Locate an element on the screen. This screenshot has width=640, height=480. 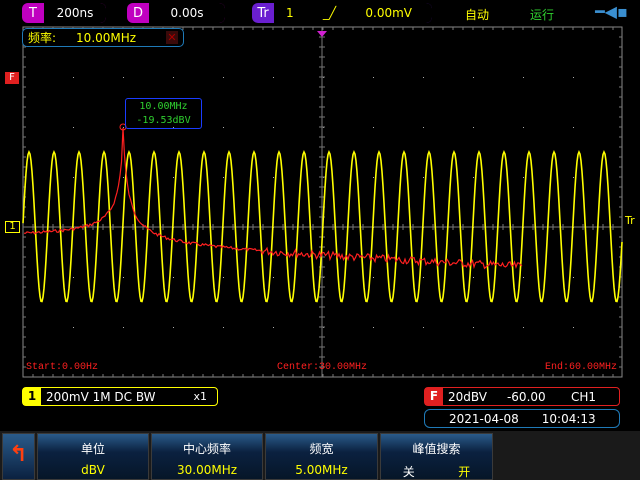
fft-source: CH1 is located at coordinates (583, 396).